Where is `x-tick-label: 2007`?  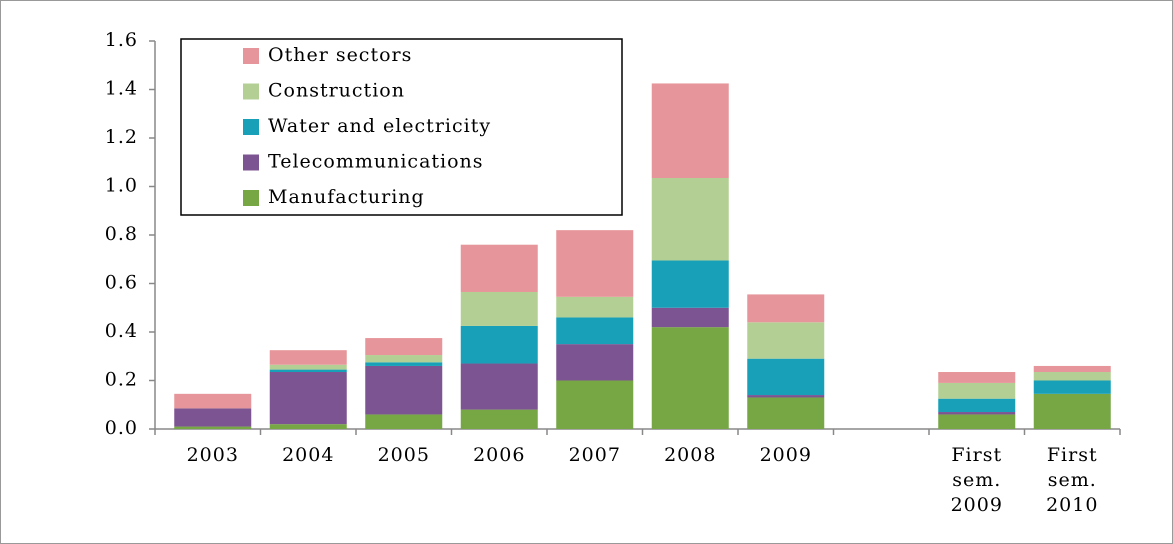 x-tick-label: 2007 is located at coordinates (595, 455).